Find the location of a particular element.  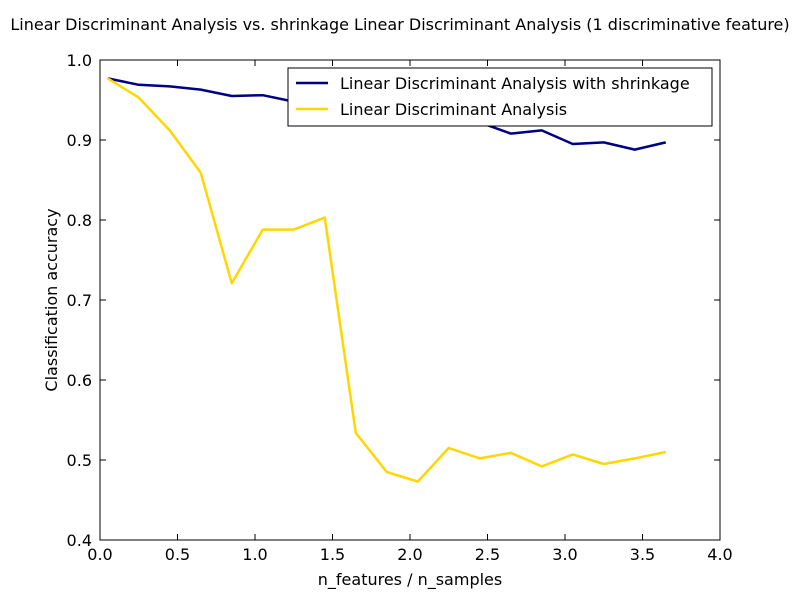

x-axis-label: n_features / n_samples is located at coordinates (410, 580).